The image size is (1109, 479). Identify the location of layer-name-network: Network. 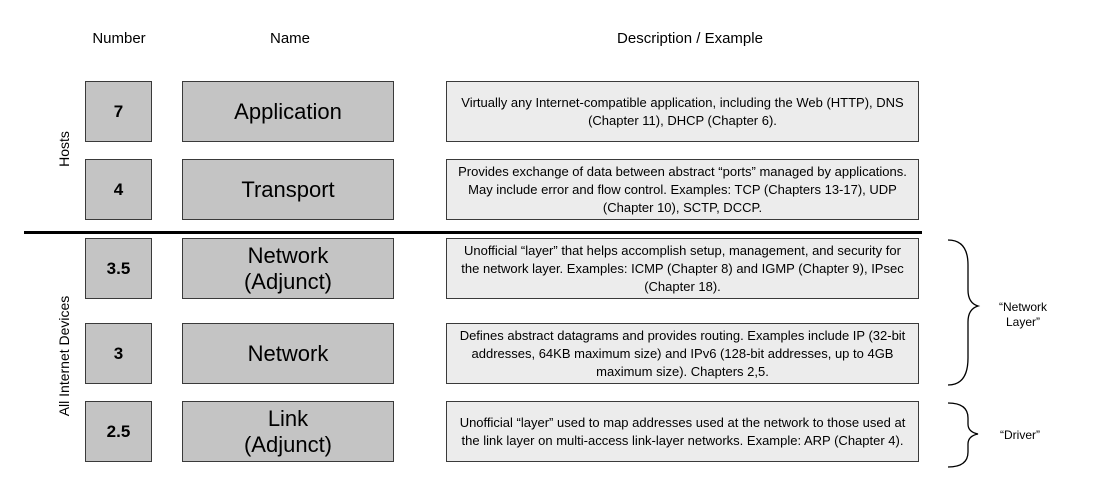
(288, 353).